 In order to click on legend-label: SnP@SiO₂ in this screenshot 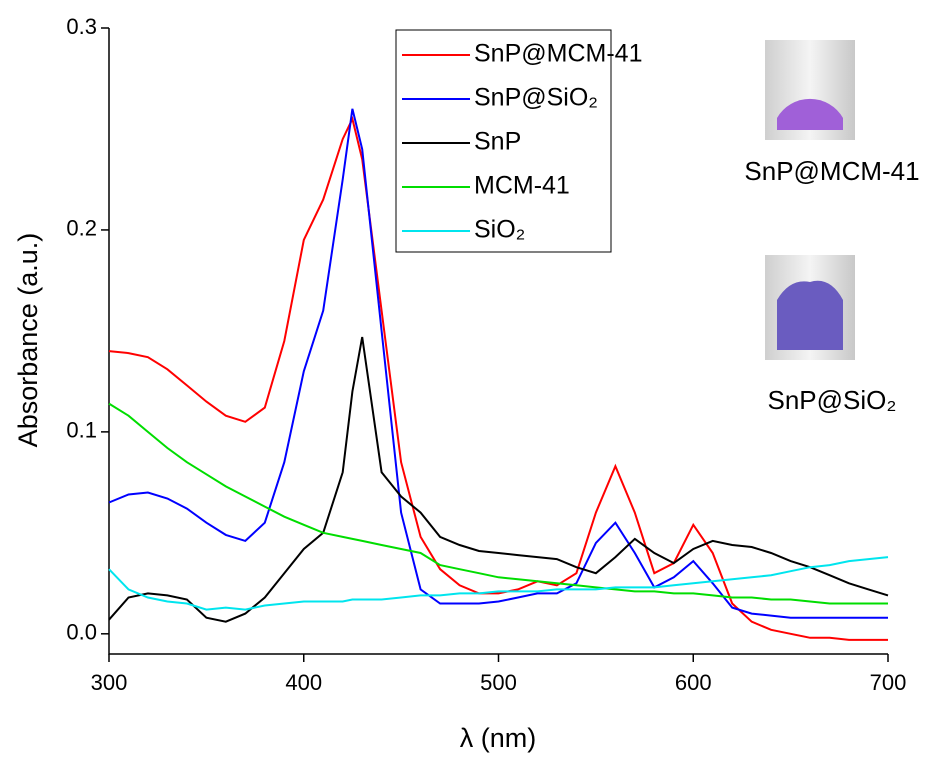, I will do `click(536, 98)`.